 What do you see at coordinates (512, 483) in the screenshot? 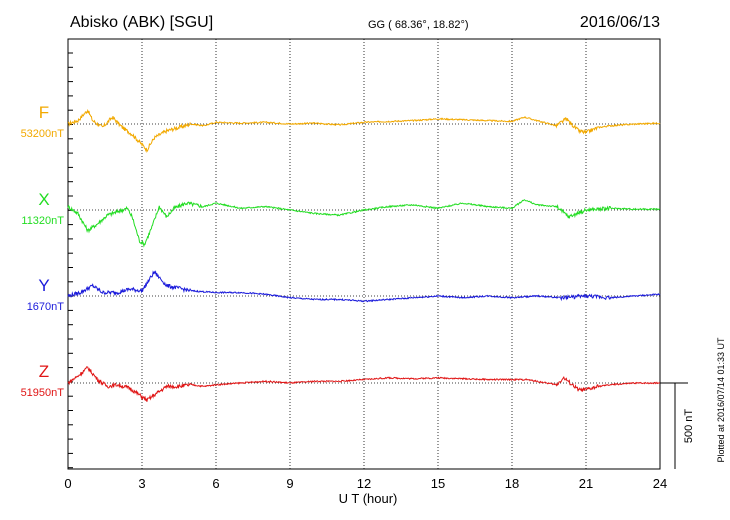
I see `x-tick-label-18: 18` at bounding box center [512, 483].